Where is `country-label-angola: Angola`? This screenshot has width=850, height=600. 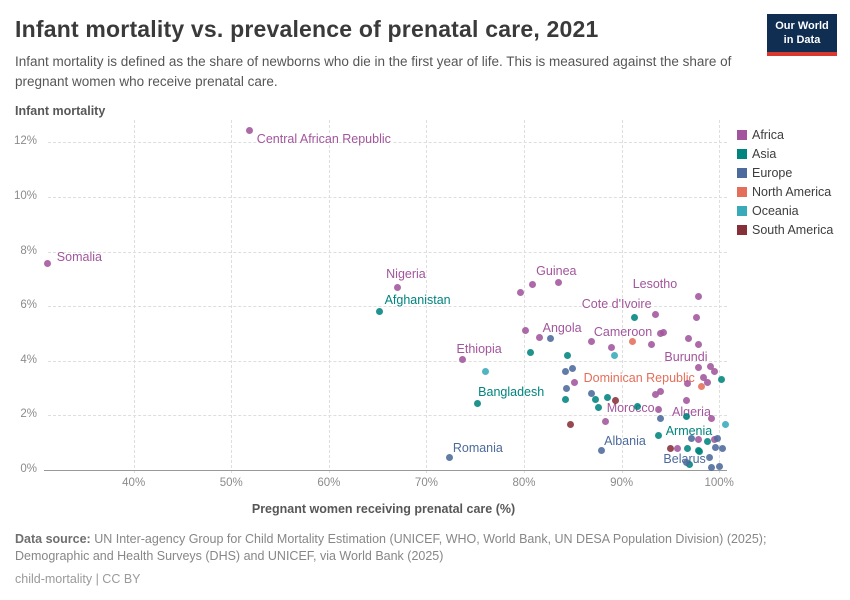
country-label-angola: Angola is located at coordinates (562, 327).